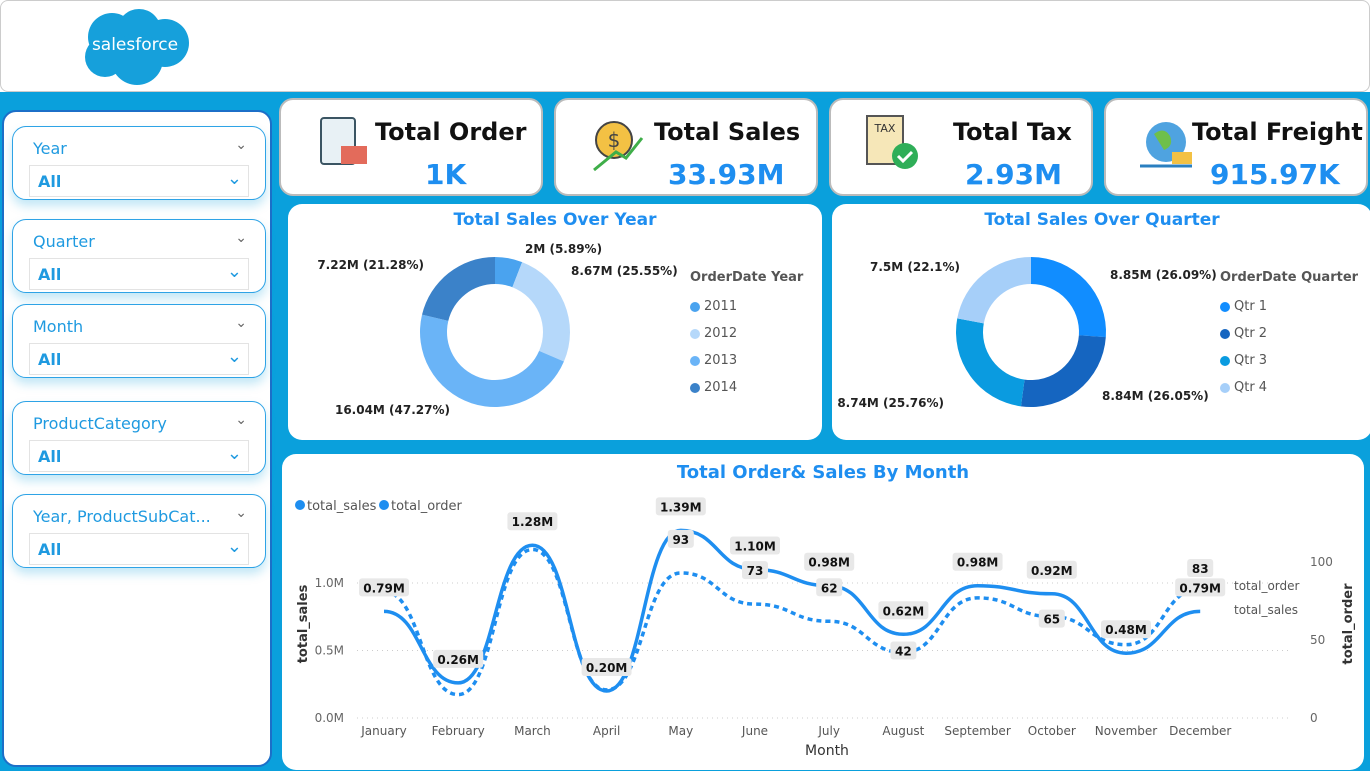  What do you see at coordinates (754, 731) in the screenshot?
I see `x-tick: June` at bounding box center [754, 731].